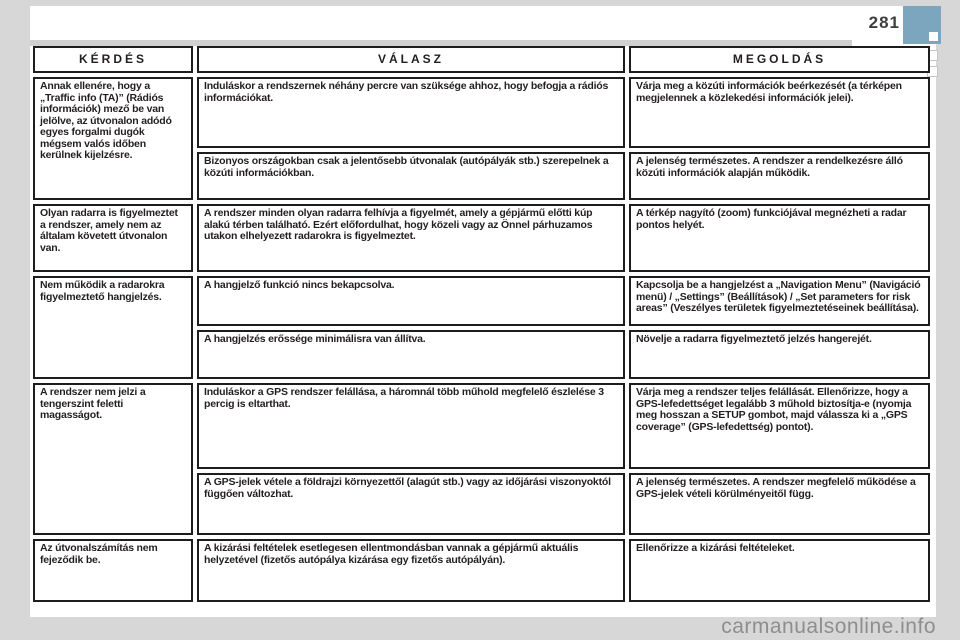  I want to click on page-number: 281, so click(884, 22).